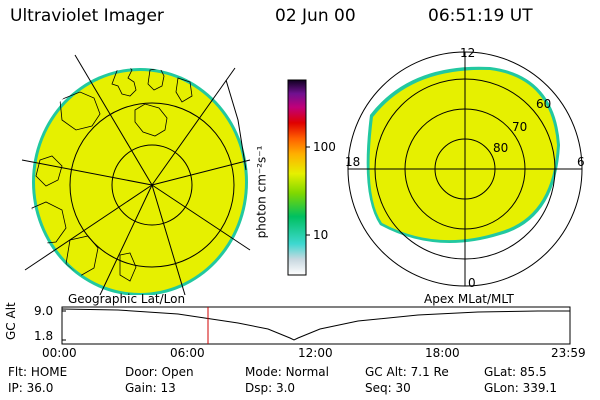 The image size is (600, 400). Describe the element at coordinates (520, 127) in the screenshot. I see `lat-label-70: 70` at that location.